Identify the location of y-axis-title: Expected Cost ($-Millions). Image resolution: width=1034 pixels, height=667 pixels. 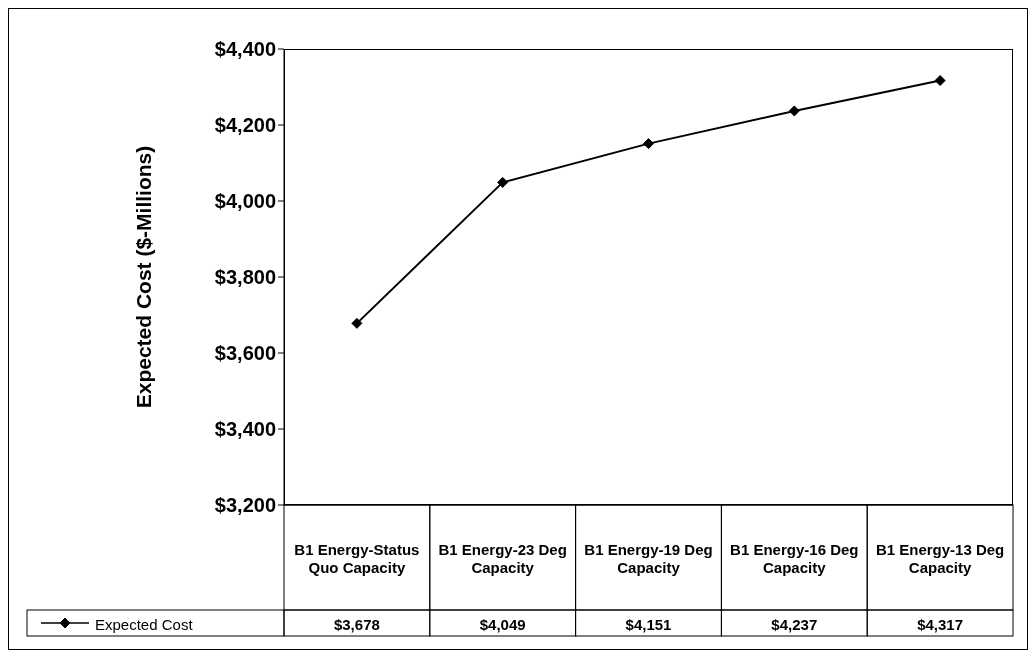
(144, 277).